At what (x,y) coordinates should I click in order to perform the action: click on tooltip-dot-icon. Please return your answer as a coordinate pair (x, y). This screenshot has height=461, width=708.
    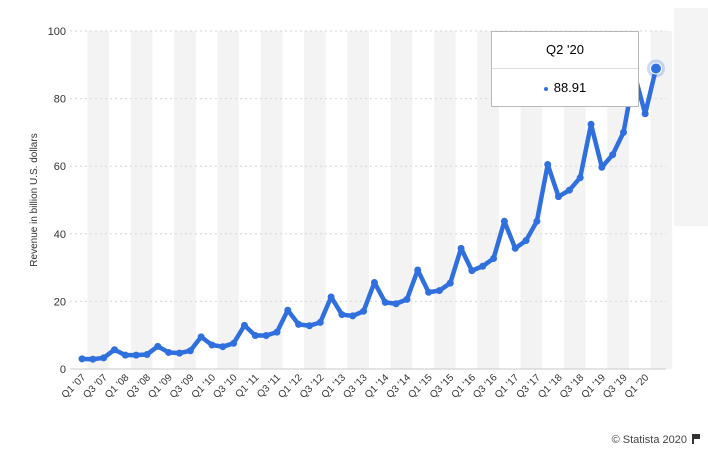
    Looking at the image, I should click on (545, 88).